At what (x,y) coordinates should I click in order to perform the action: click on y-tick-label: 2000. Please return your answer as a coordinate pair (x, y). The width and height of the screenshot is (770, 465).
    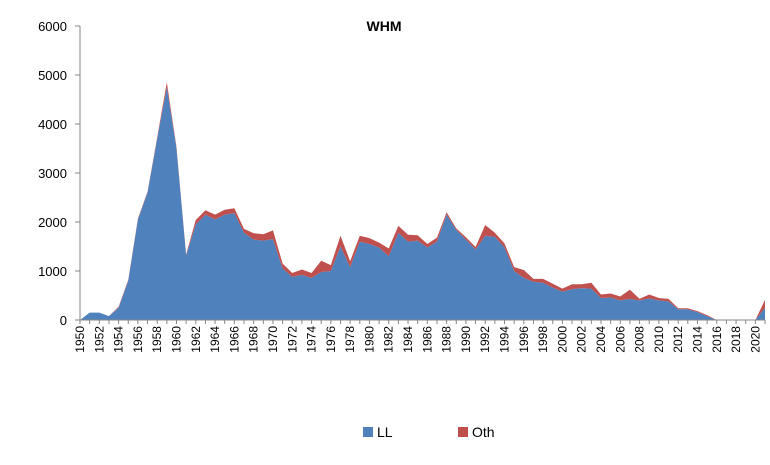
    Looking at the image, I should click on (52, 222).